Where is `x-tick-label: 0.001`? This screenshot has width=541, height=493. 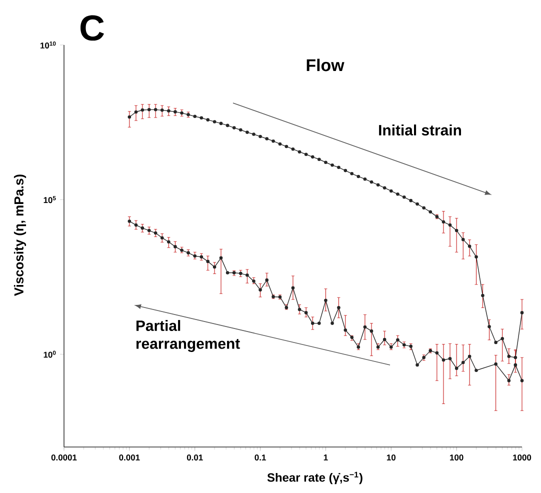 x-tick-label: 0.001 is located at coordinates (129, 457).